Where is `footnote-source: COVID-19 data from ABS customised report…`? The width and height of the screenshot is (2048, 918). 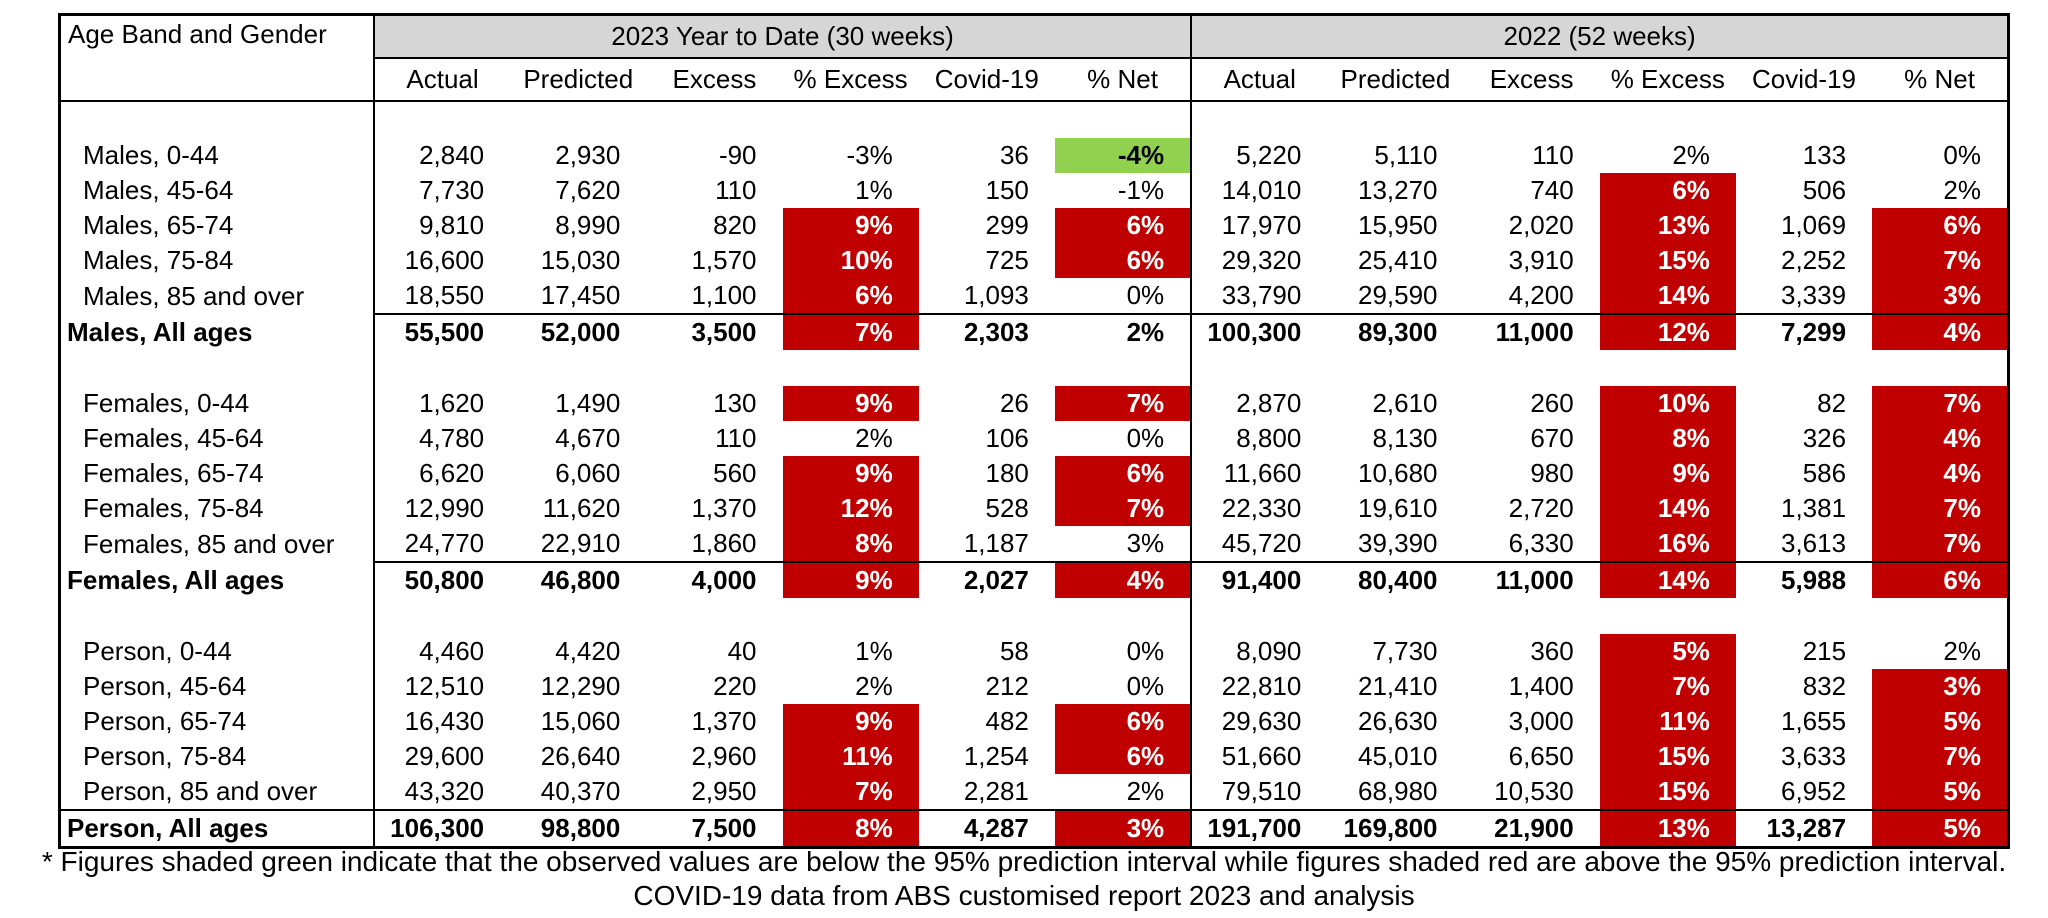
footnote-source: COVID-19 data from ABS customised report… is located at coordinates (1024, 895).